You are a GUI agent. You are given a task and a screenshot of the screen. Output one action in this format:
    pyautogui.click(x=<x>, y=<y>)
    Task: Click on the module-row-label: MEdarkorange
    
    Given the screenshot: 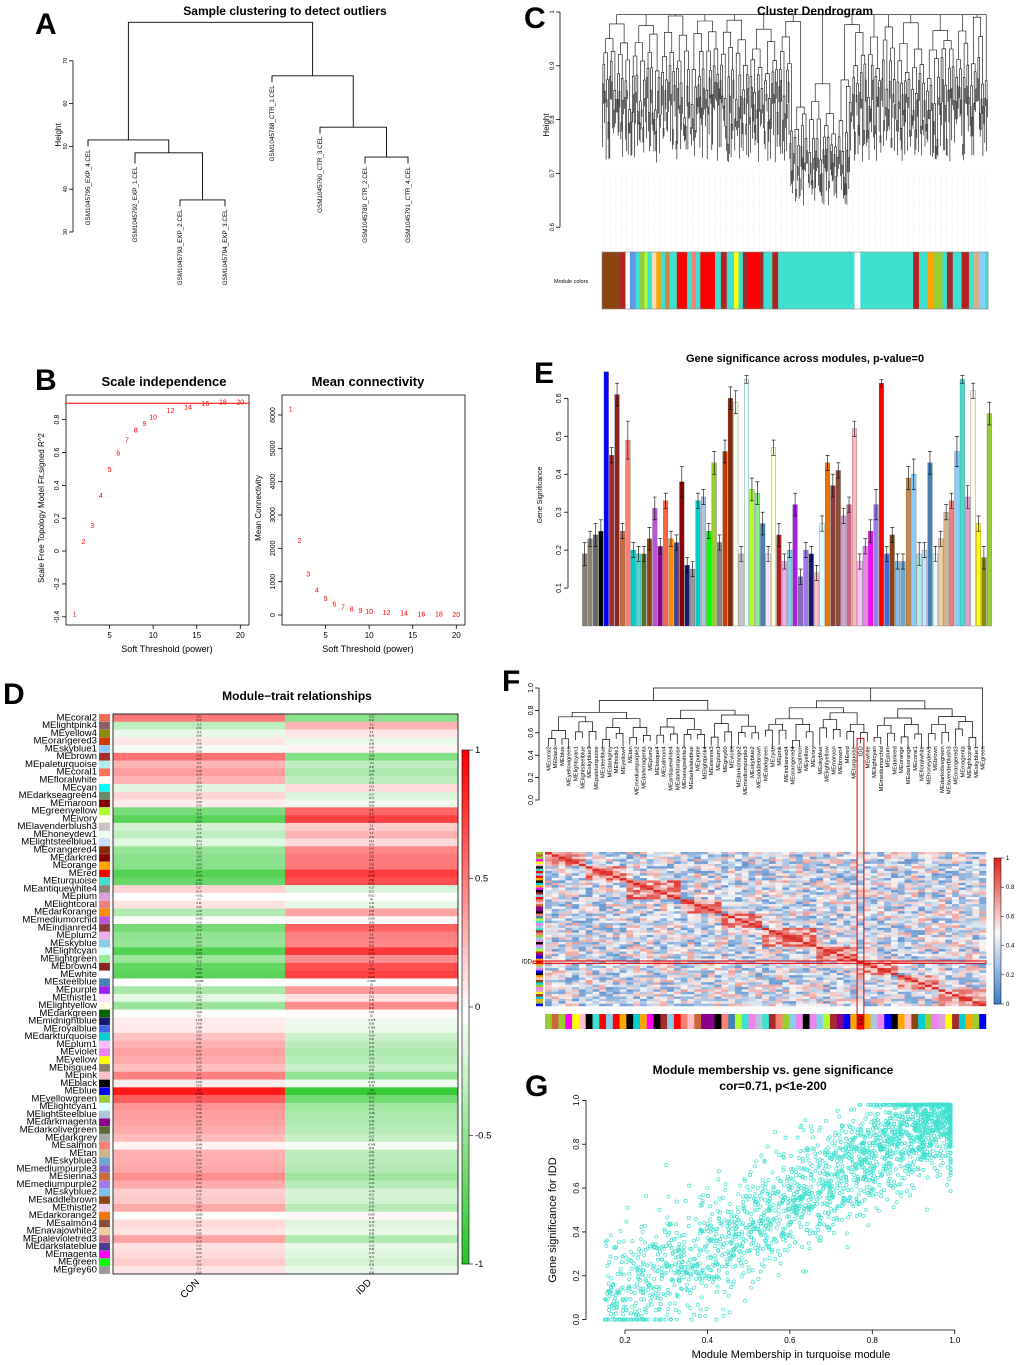 What is the action you would take?
    pyautogui.click(x=65, y=912)
    